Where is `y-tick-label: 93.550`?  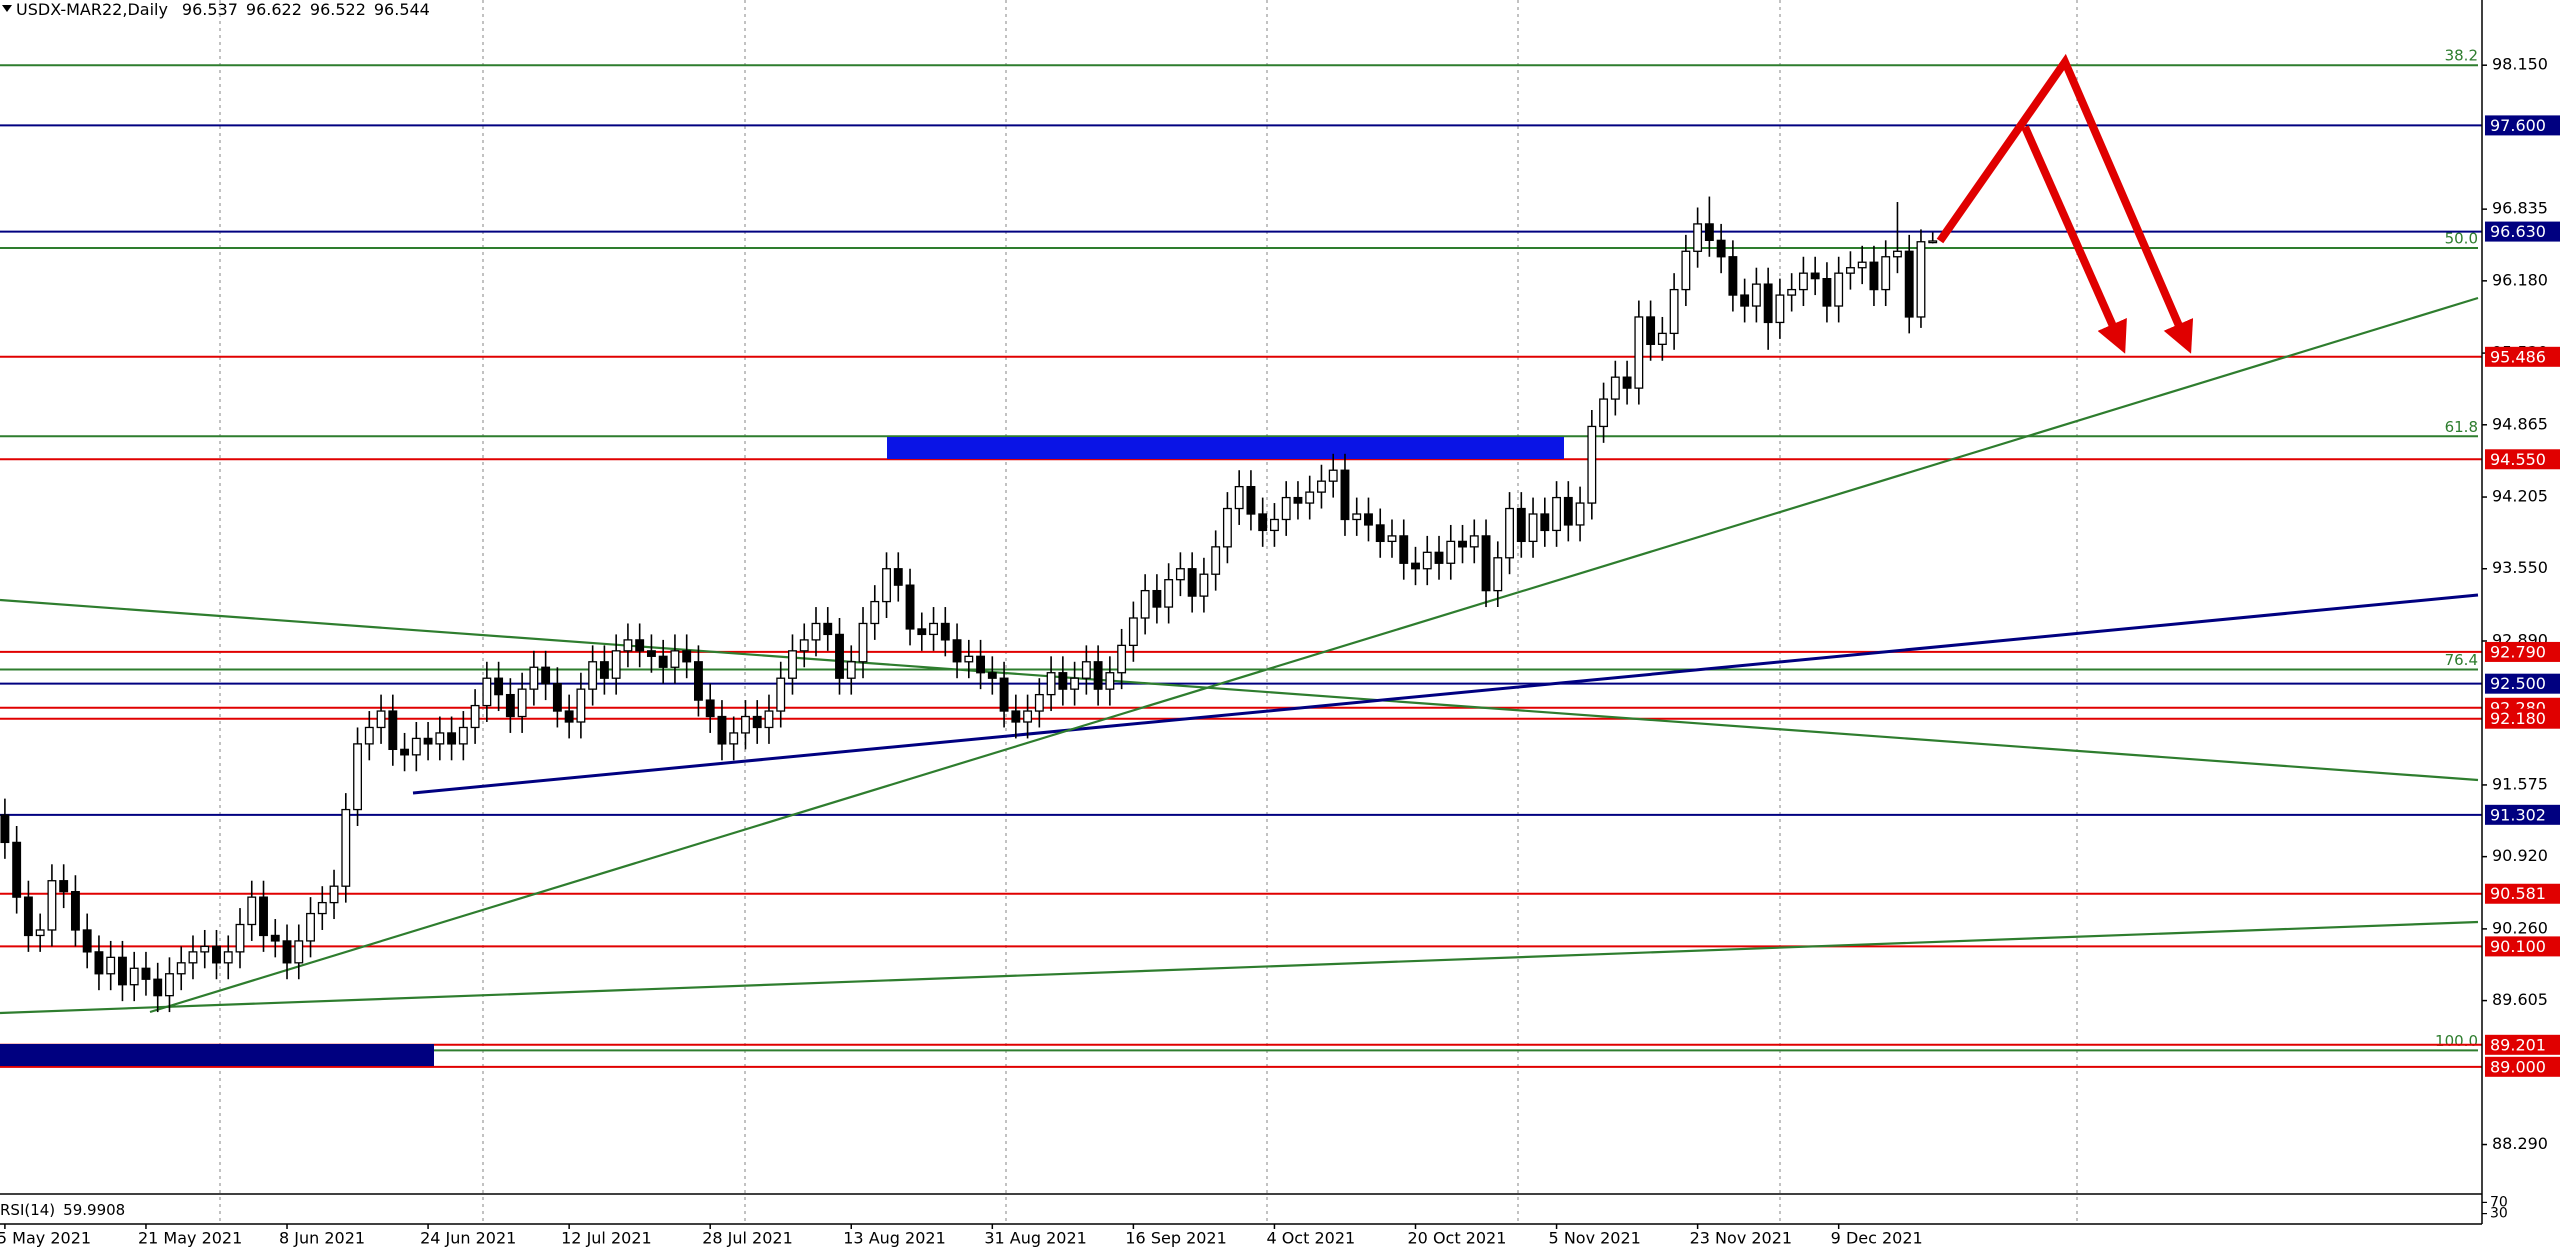 y-tick-label: 93.550 is located at coordinates (2520, 567).